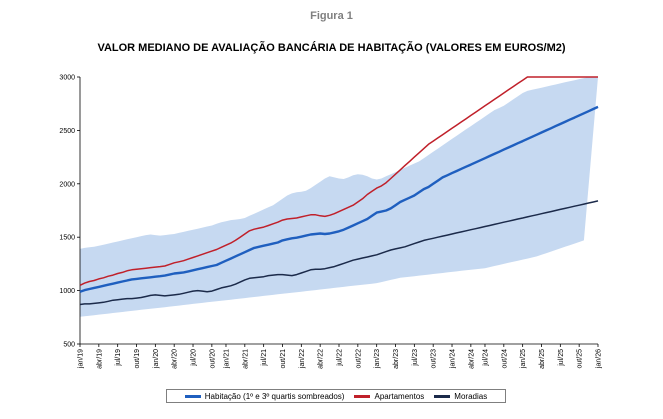 The image size is (663, 419). Describe the element at coordinates (504, 359) in the screenshot. I see `x-tick-label: out/24` at that location.